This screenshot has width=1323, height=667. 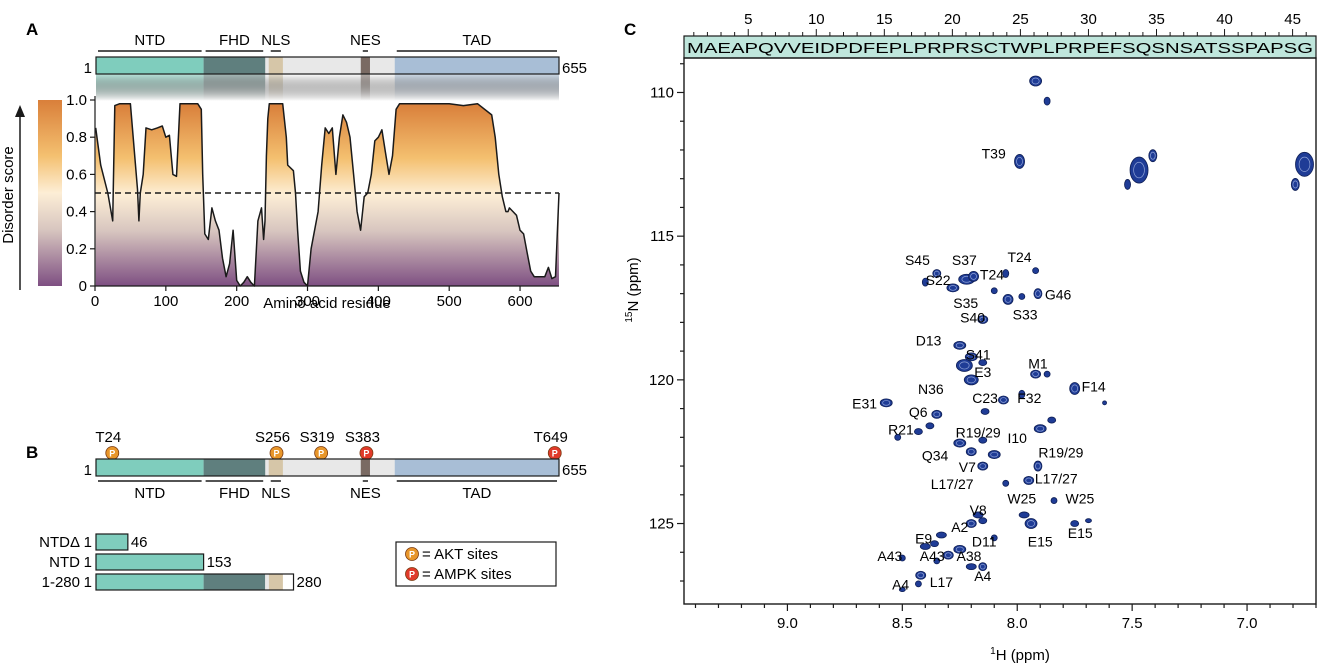 What do you see at coordinates (1018, 438) in the screenshot?
I see `peak-label: I10` at bounding box center [1018, 438].